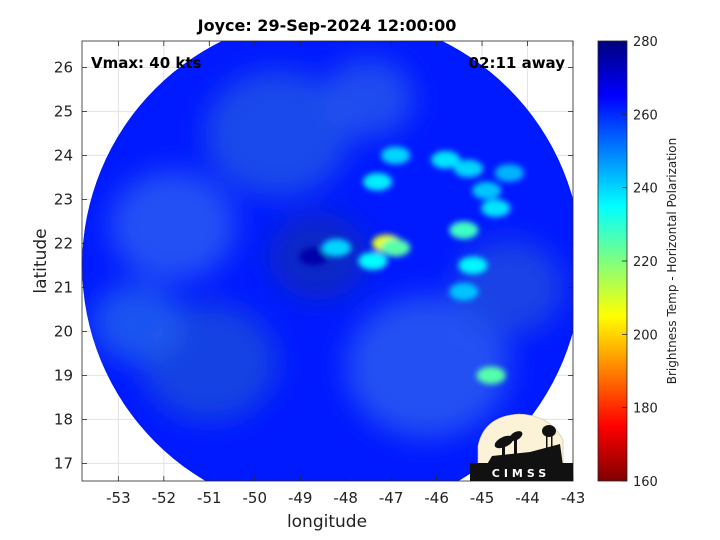  I want to click on x-tick-label: -47, so click(391, 498).